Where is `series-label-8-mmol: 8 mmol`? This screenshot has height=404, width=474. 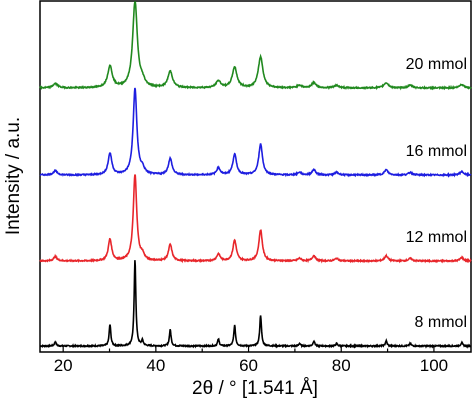 series-label-8-mmol: 8 mmol is located at coordinates (441, 322).